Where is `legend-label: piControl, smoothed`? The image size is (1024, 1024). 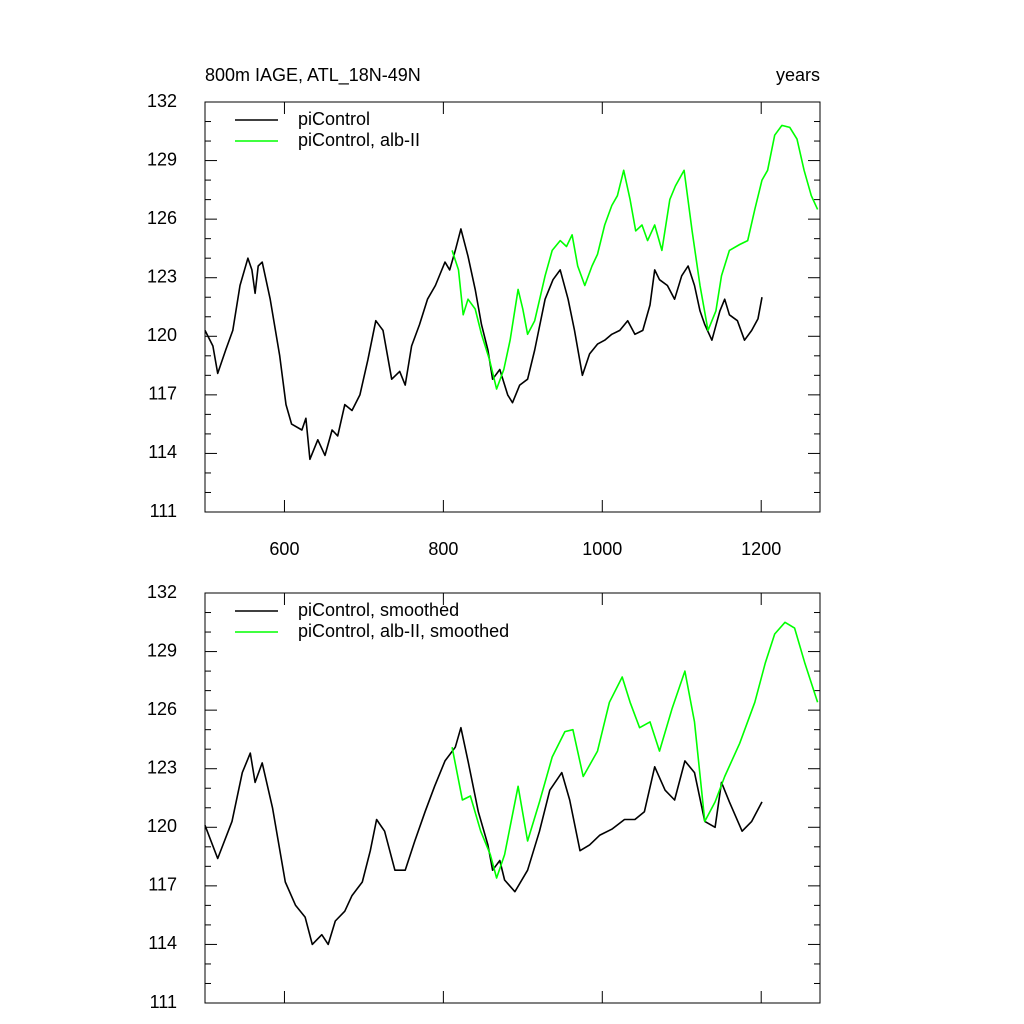
legend-label: piControl, smoothed is located at coordinates (378, 610).